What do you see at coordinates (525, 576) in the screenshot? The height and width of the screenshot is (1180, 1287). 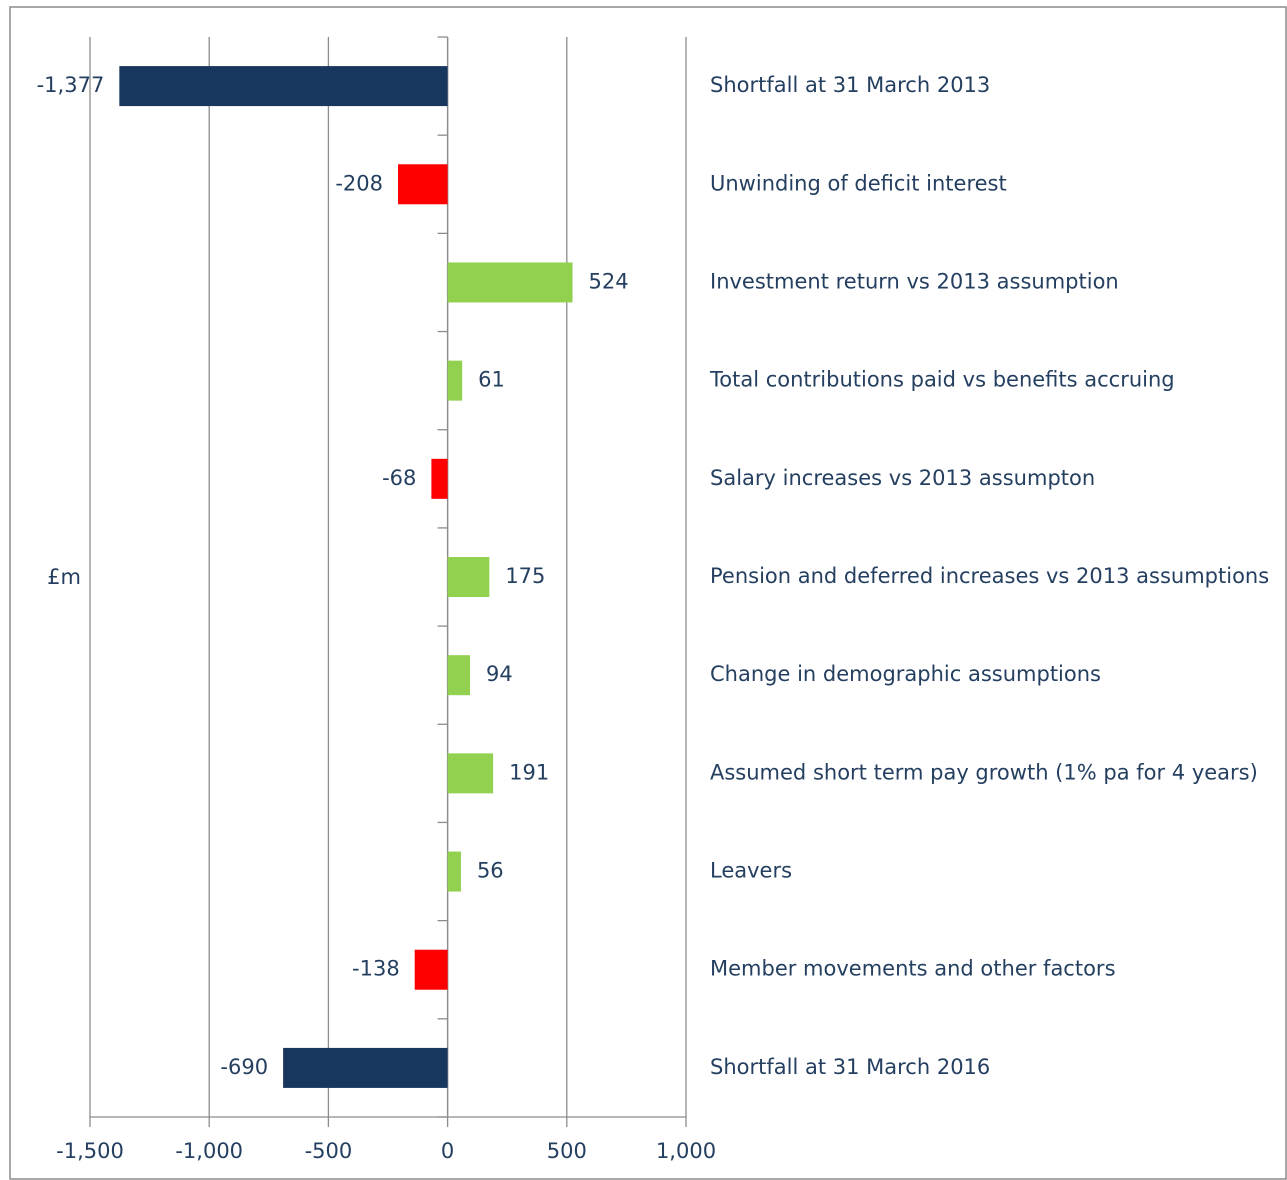 I see `value-label: 175` at bounding box center [525, 576].